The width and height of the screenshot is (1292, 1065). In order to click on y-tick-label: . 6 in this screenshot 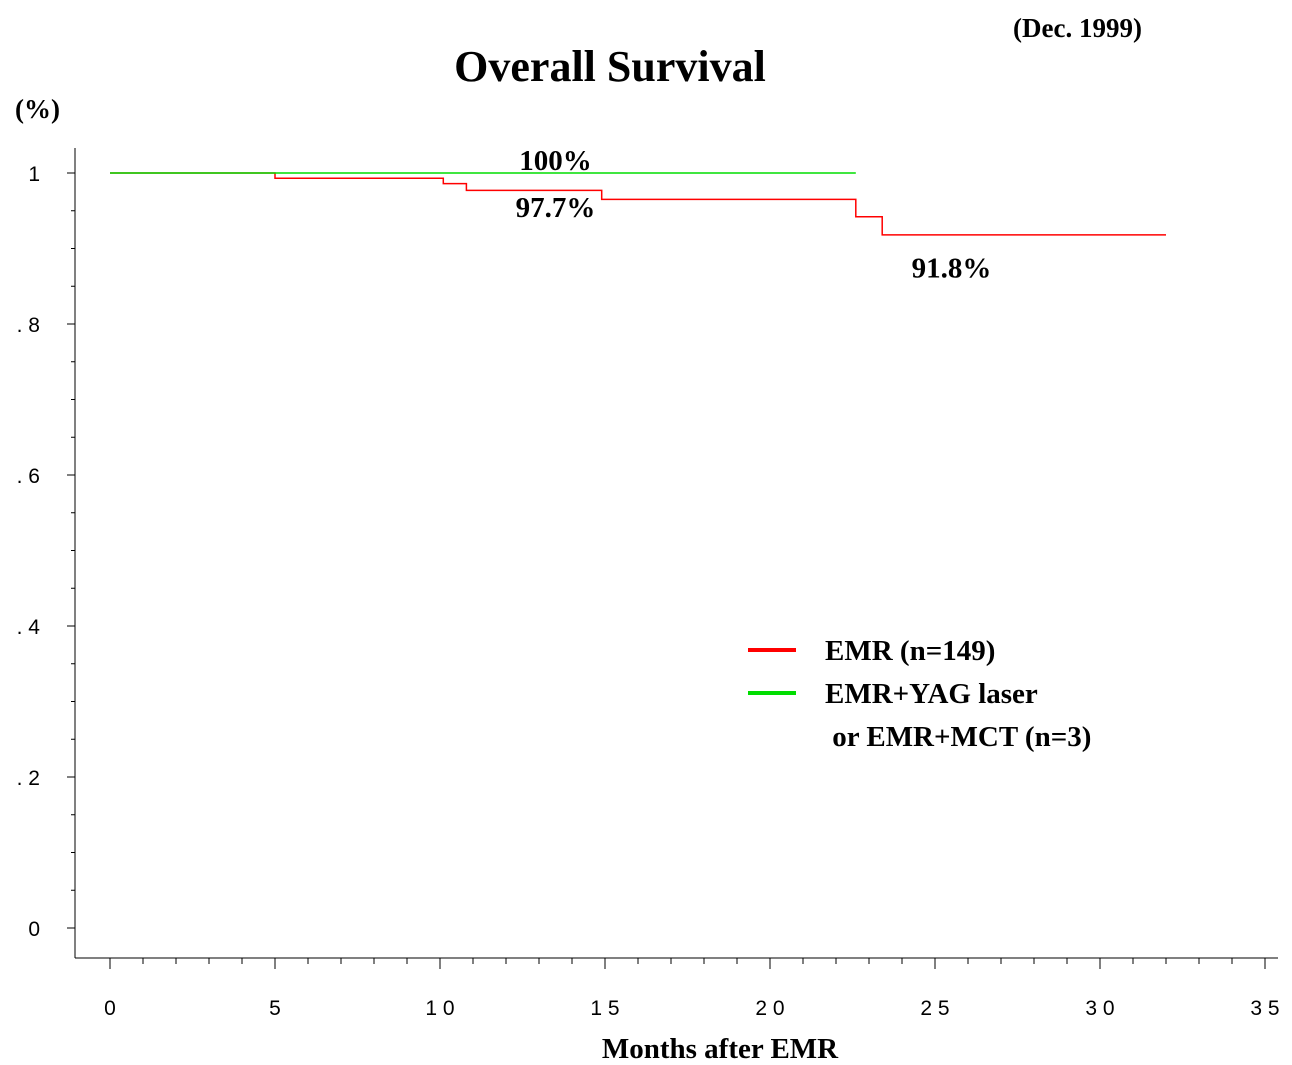, I will do `click(28, 476)`.